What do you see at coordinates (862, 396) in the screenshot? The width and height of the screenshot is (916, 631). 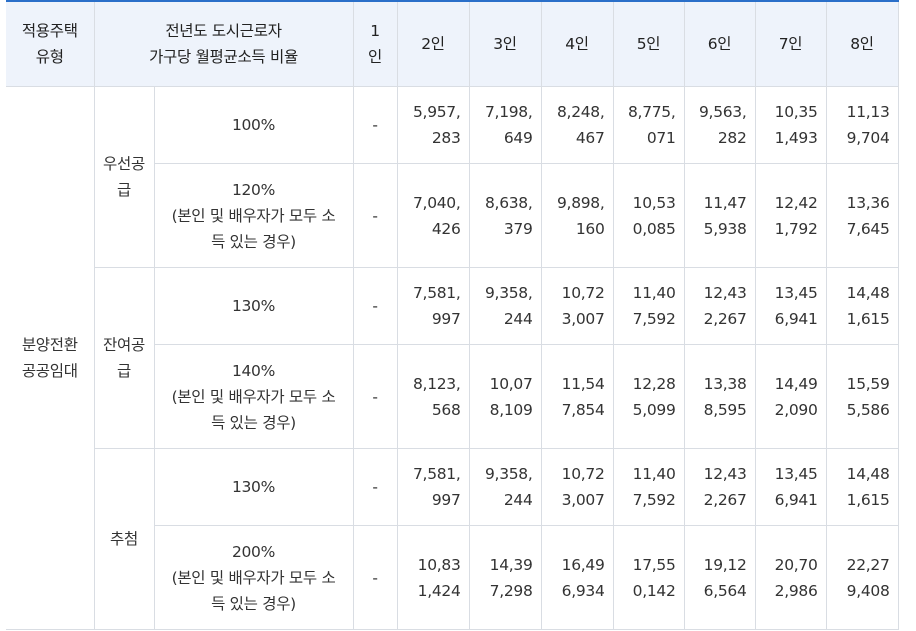 I see `income-value-cell-8p: 15,595,586` at bounding box center [862, 396].